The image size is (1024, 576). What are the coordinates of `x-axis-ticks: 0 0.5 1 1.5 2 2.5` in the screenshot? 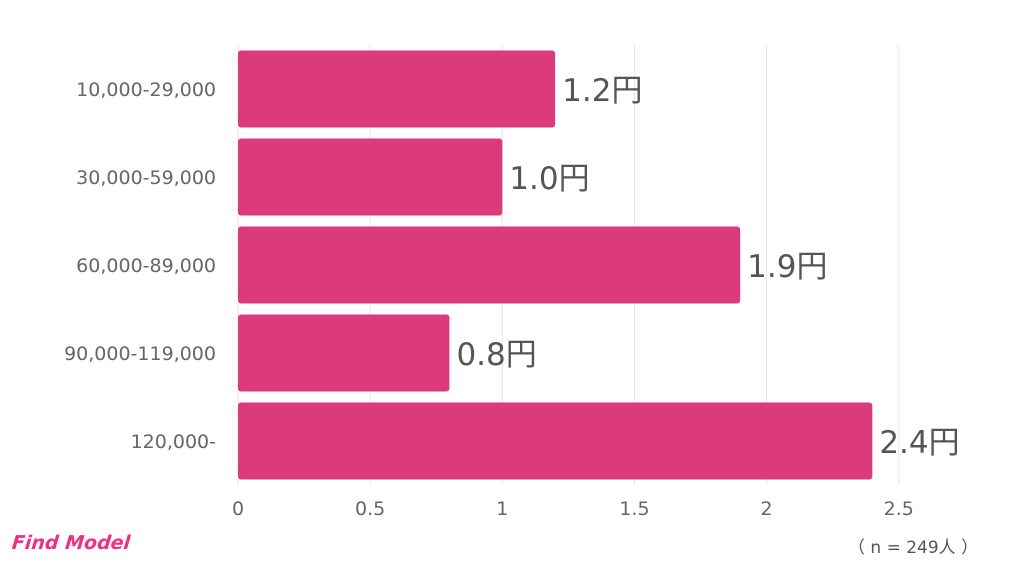 It's located at (573, 509).